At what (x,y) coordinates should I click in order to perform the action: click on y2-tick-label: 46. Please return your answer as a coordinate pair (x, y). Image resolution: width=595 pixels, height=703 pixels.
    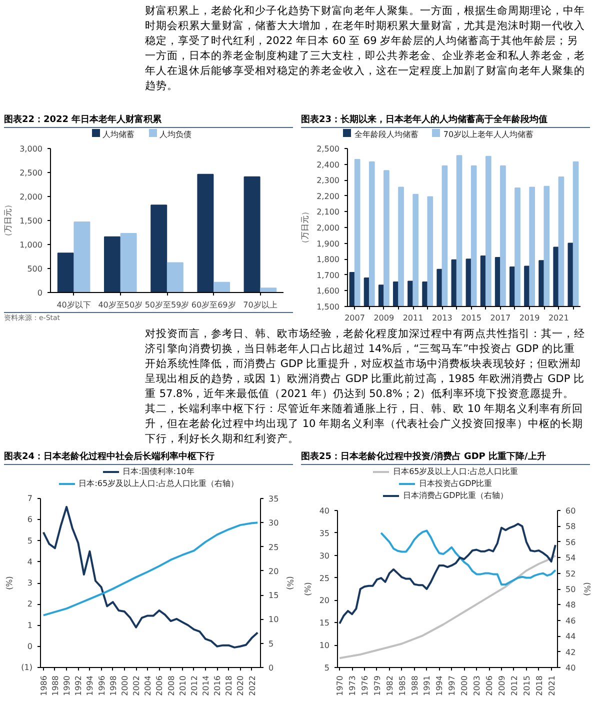
    Looking at the image, I should click on (571, 621).